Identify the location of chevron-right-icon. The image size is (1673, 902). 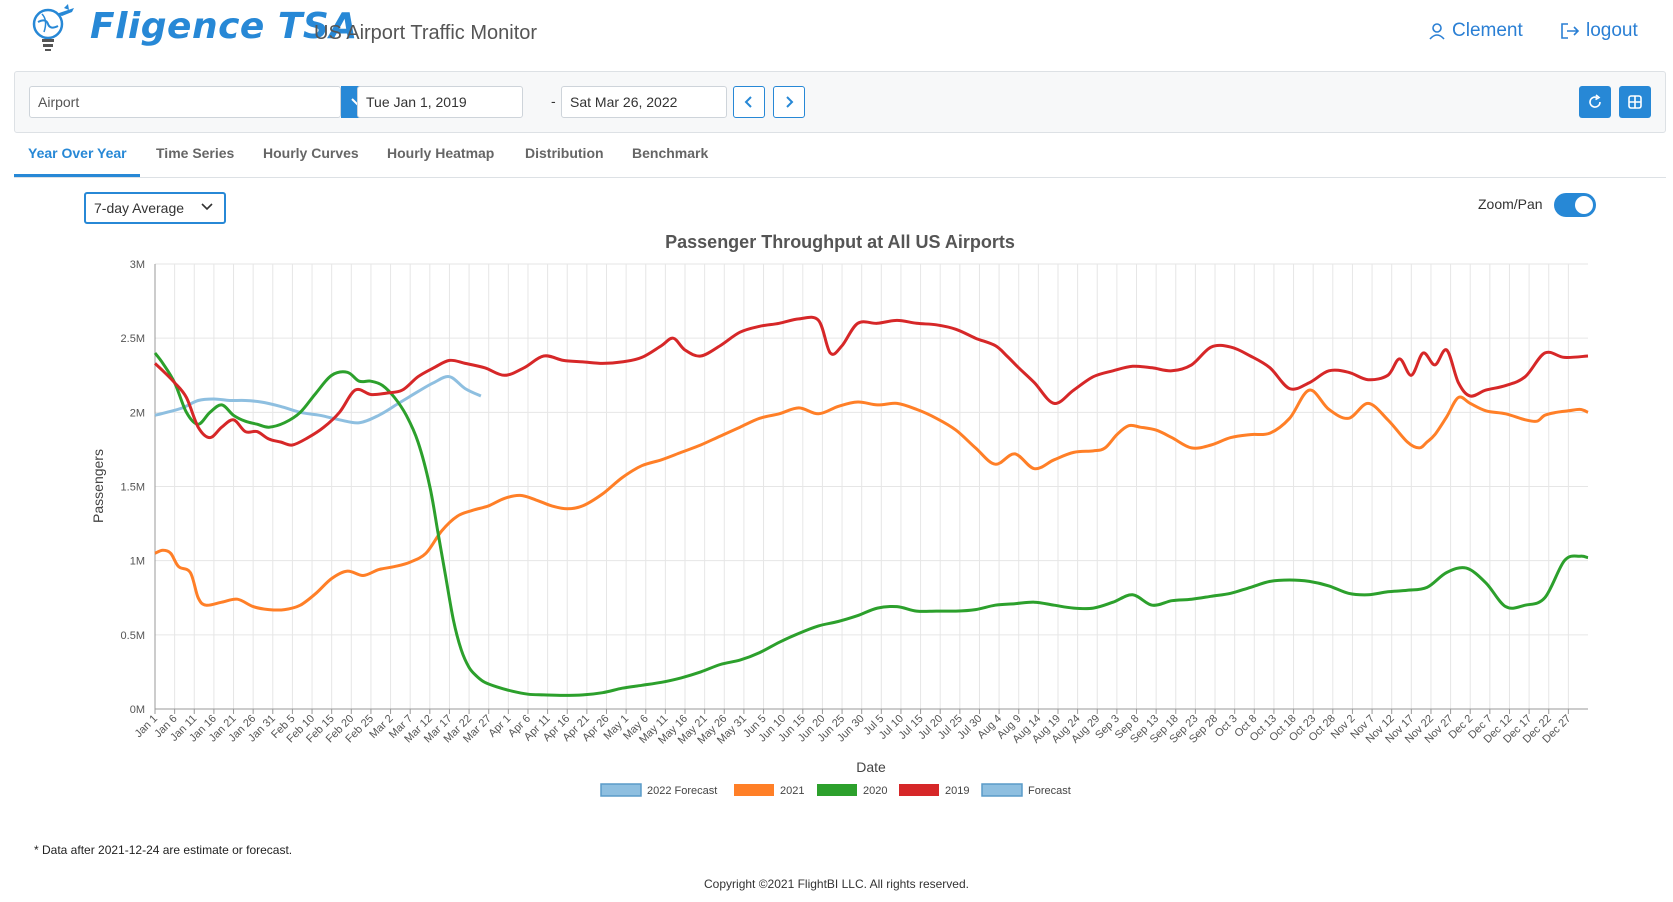
(790, 102).